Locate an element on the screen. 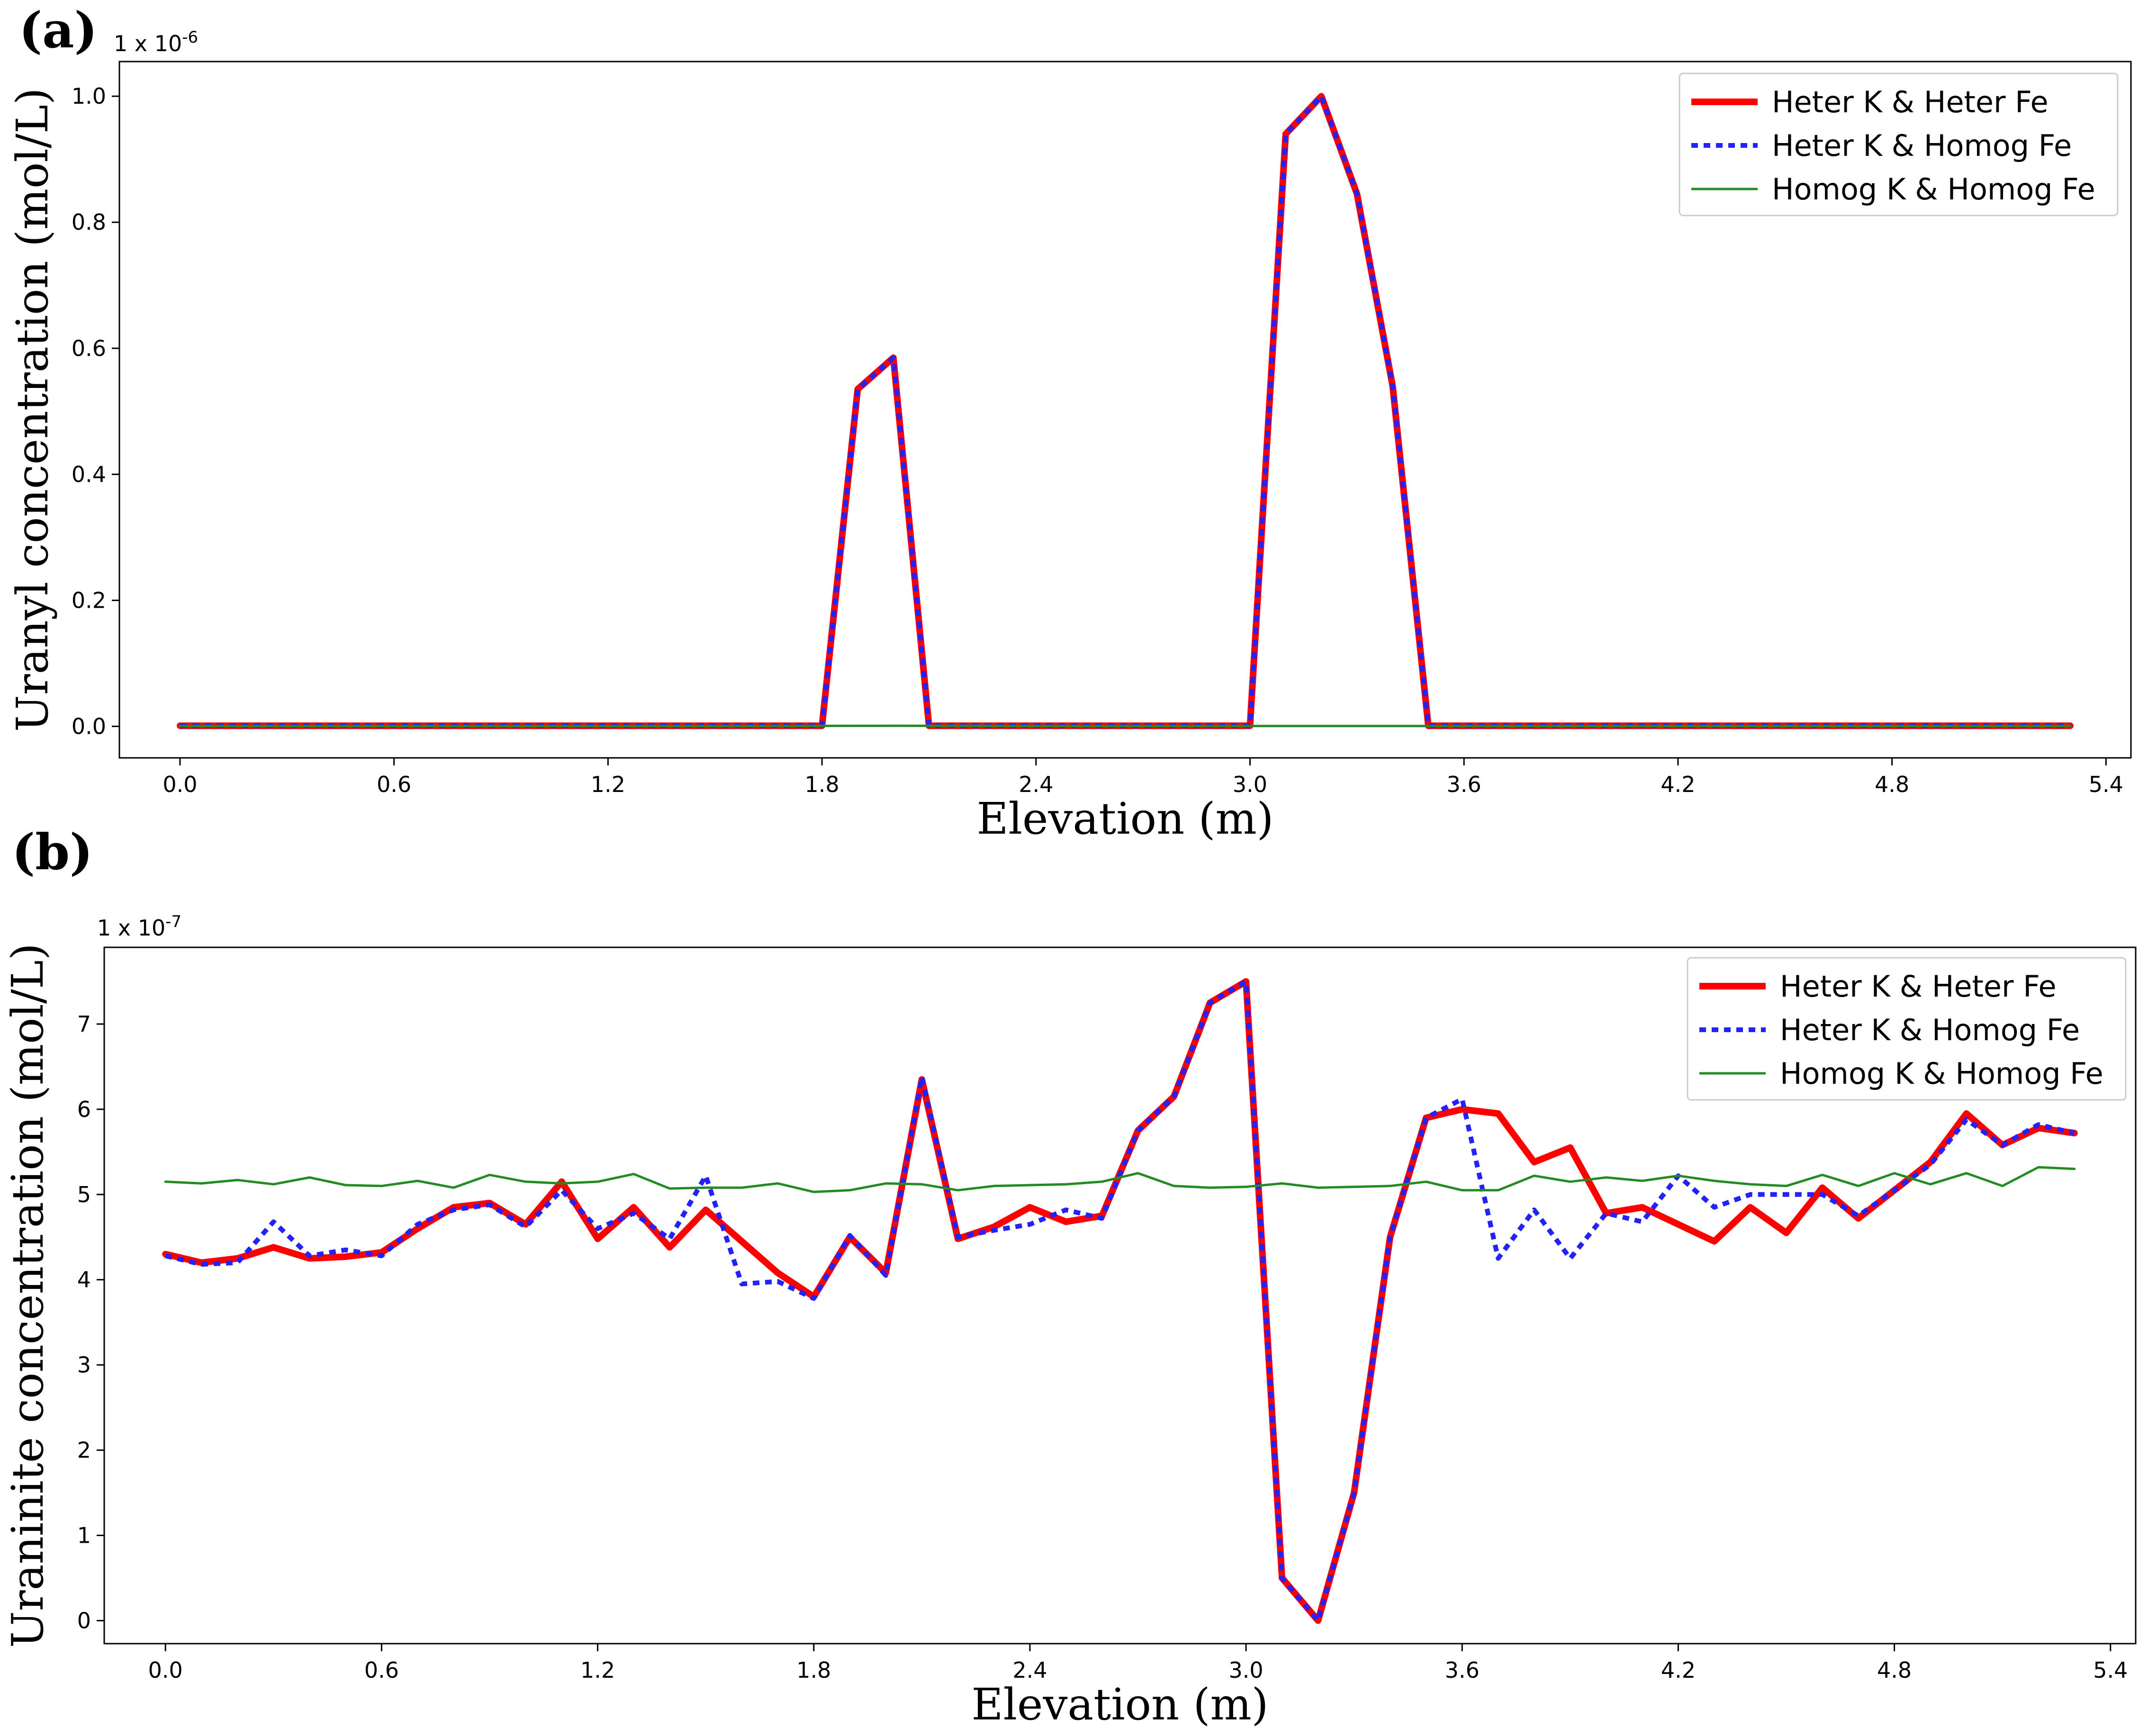  y-tick-label: 5 is located at coordinates (84, 1194).